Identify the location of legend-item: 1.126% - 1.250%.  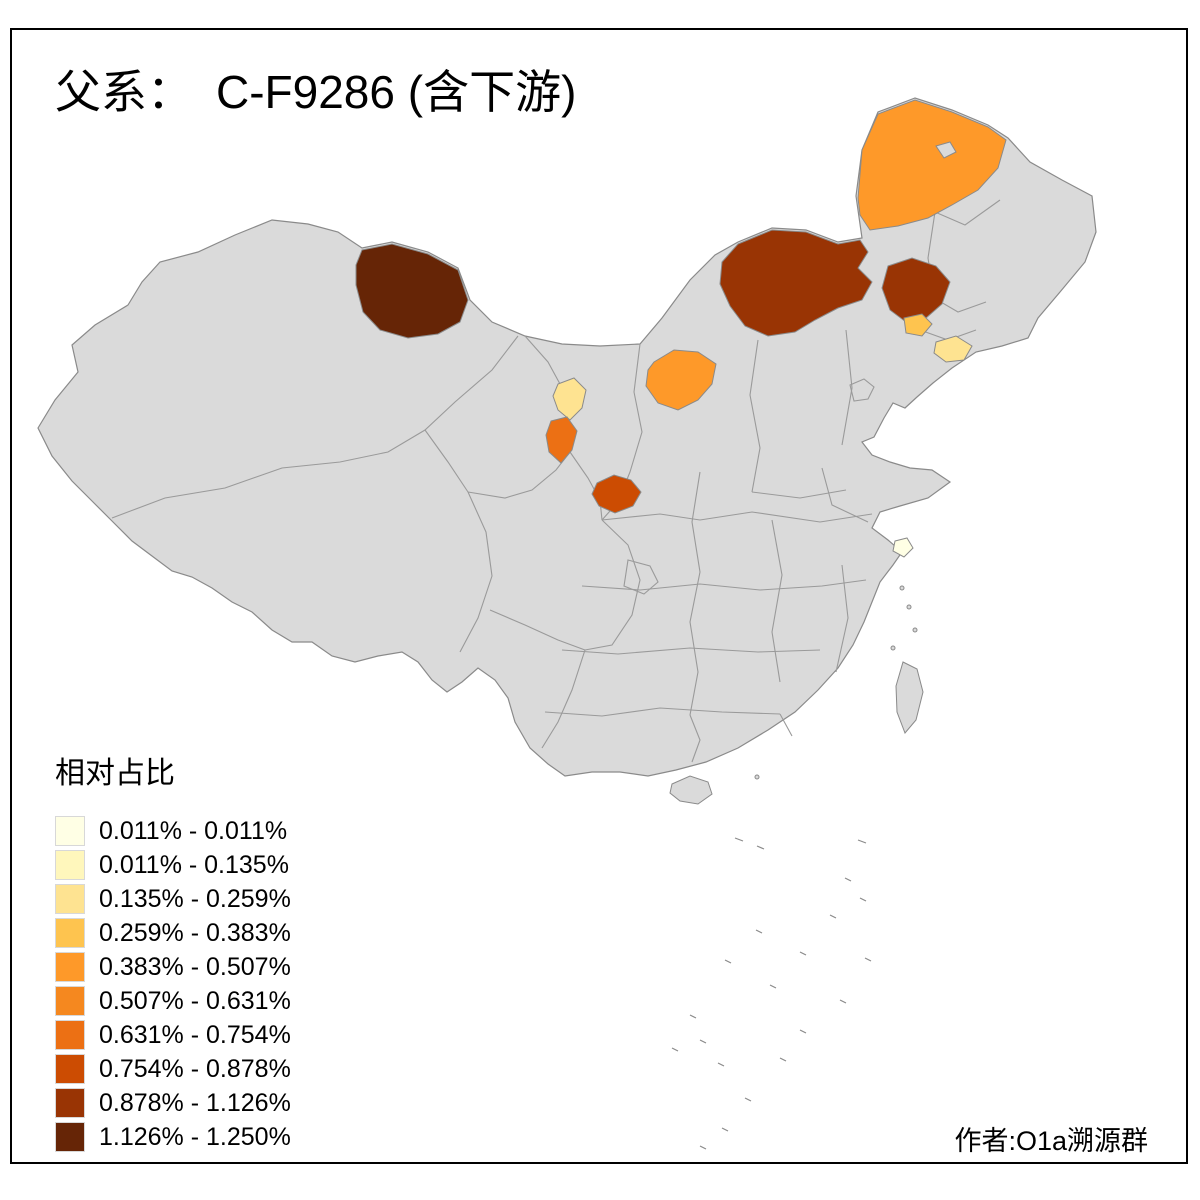
(173, 1137).